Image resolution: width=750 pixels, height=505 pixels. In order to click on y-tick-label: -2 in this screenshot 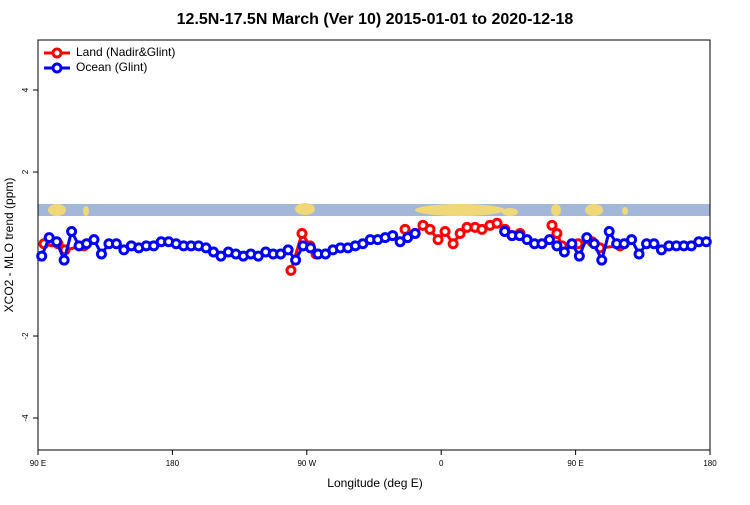, I will do `click(25, 336)`.